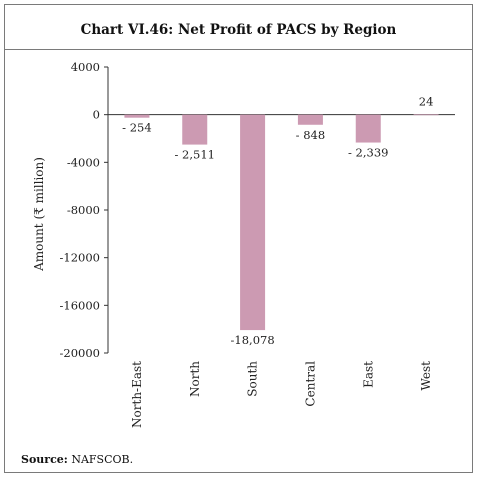 This screenshot has height=479, width=479. What do you see at coordinates (80, 353) in the screenshot?
I see `y-tick-label: -20000` at bounding box center [80, 353].